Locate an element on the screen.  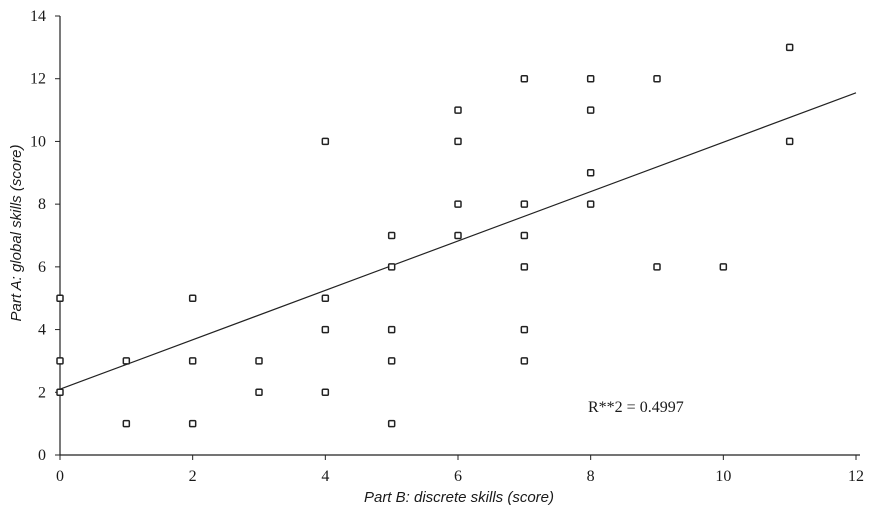
x-ticks: 0 2 4 6 8 10 12 is located at coordinates (460, 470).